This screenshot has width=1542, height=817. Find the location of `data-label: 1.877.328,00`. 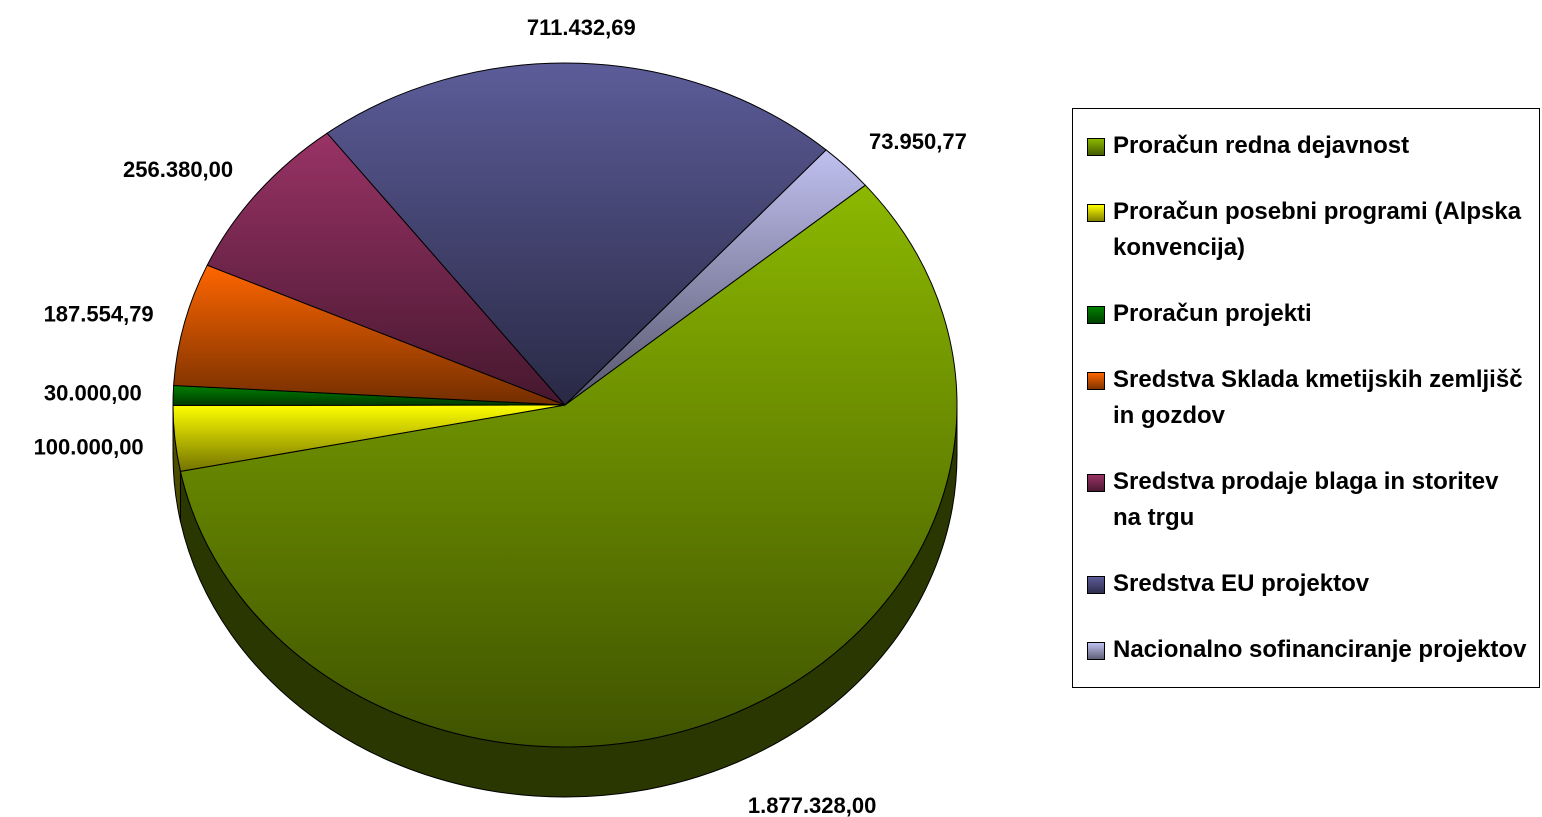

data-label: 1.877.328,00 is located at coordinates (812, 805).